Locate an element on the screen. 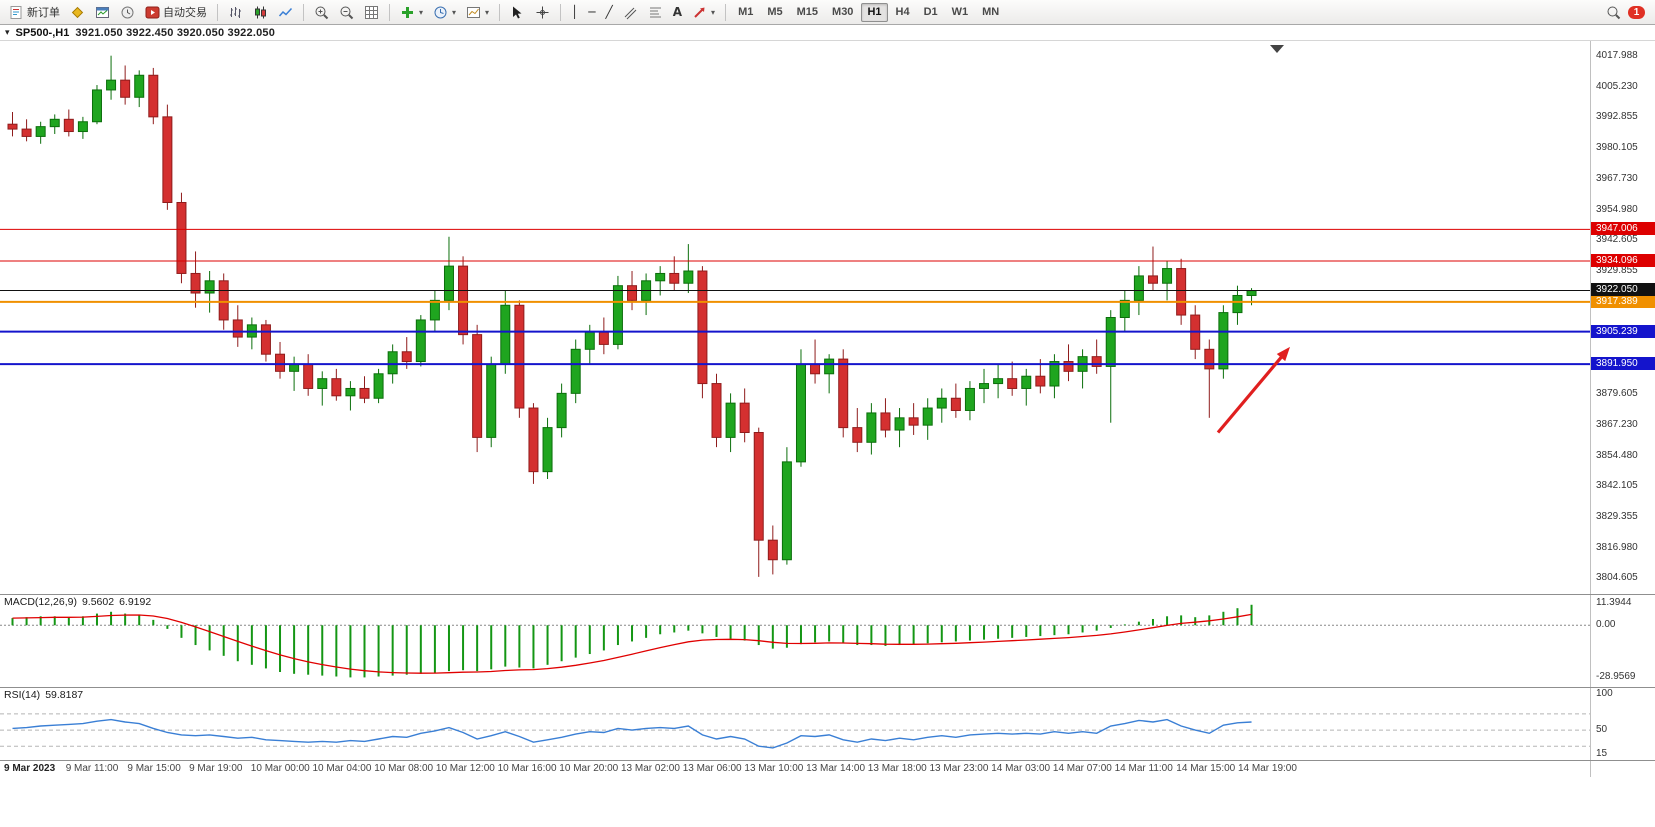 Image resolution: width=1655 pixels, height=827 pixels. channel-tool-button is located at coordinates (630, 12).